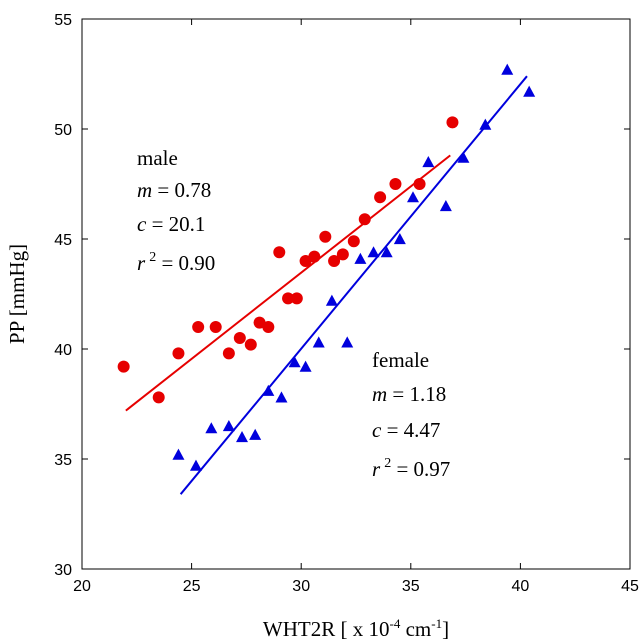 Image resolution: width=642 pixels, height=643 pixels. Describe the element at coordinates (63, 350) in the screenshot. I see `y-tick-label: 40` at that location.